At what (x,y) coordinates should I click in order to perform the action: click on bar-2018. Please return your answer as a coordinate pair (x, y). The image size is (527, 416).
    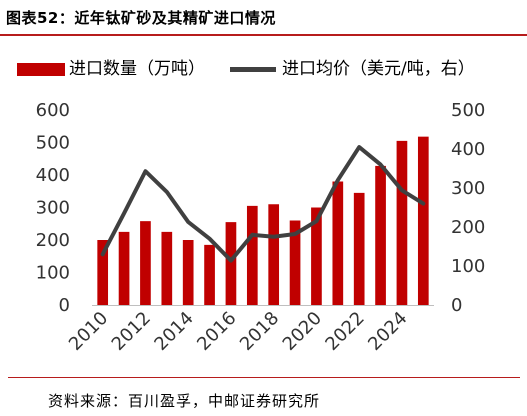
    Looking at the image, I should click on (274, 254).